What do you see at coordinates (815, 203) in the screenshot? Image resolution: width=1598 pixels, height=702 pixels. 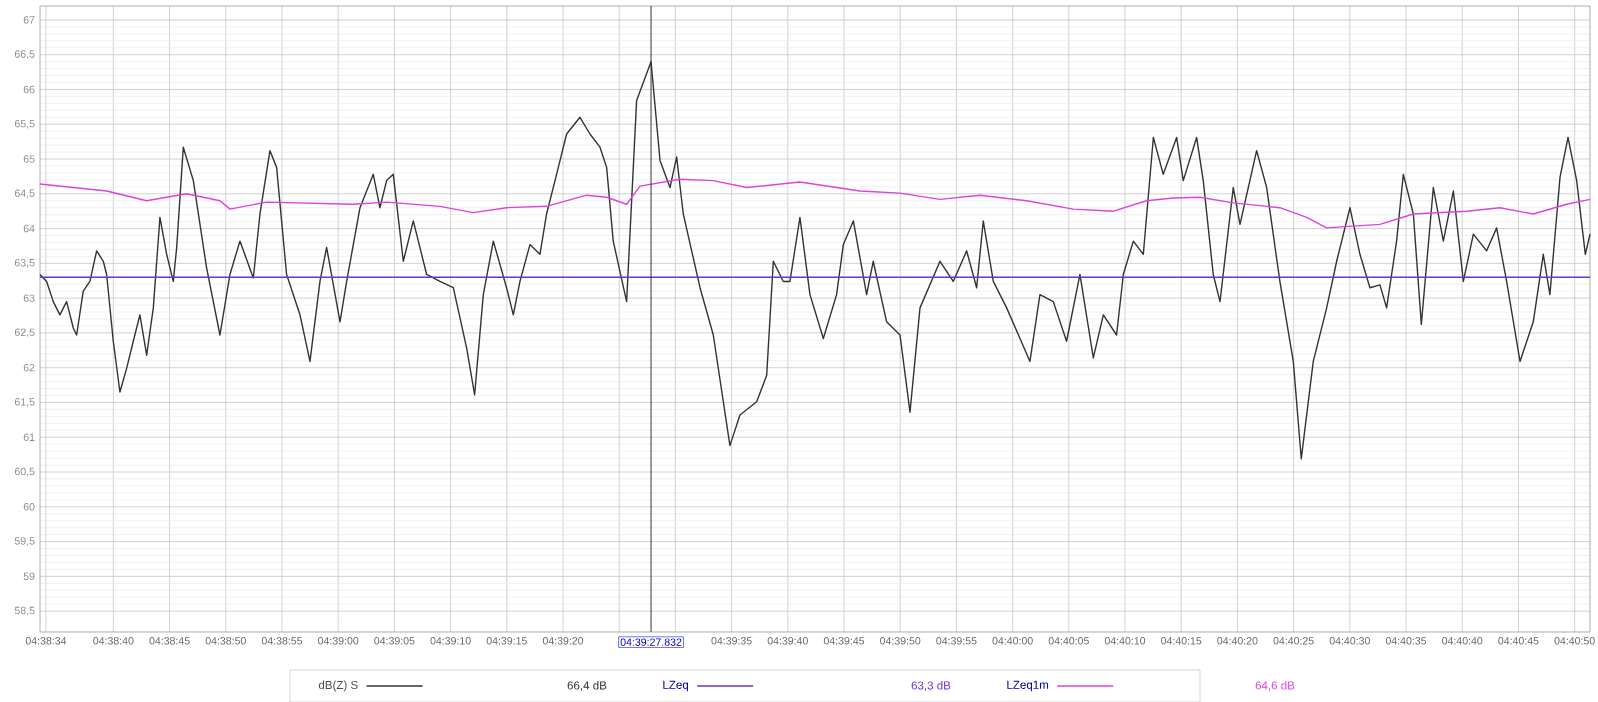 I see `line-series` at bounding box center [815, 203].